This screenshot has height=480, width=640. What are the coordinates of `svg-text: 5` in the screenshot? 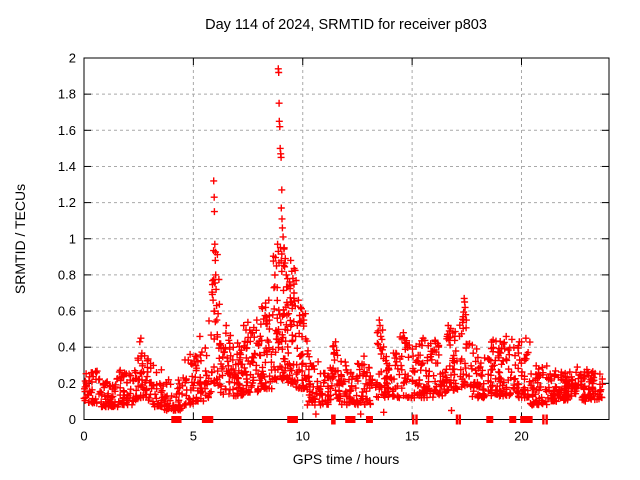 It's located at (193, 436).